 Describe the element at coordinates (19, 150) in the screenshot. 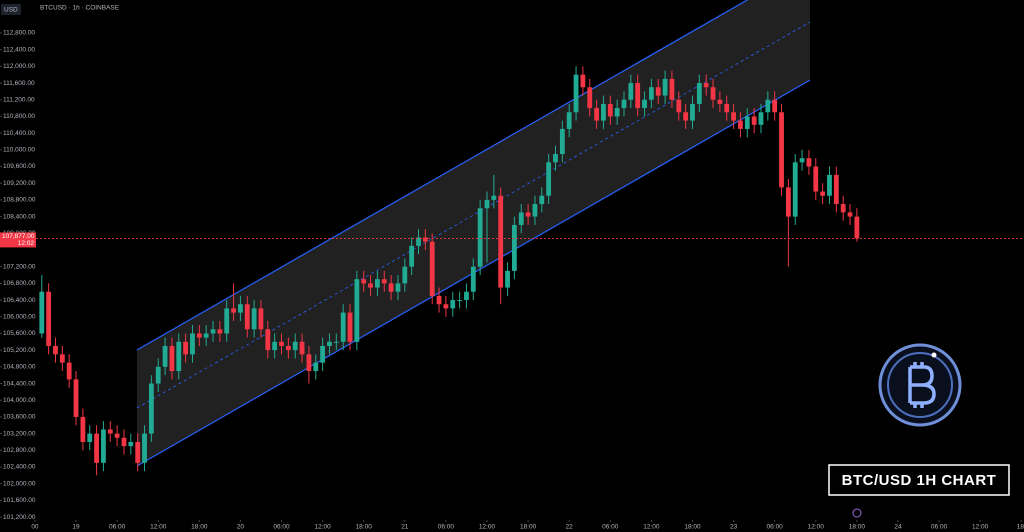

I see `y-tick-label: 110,000.00` at that location.